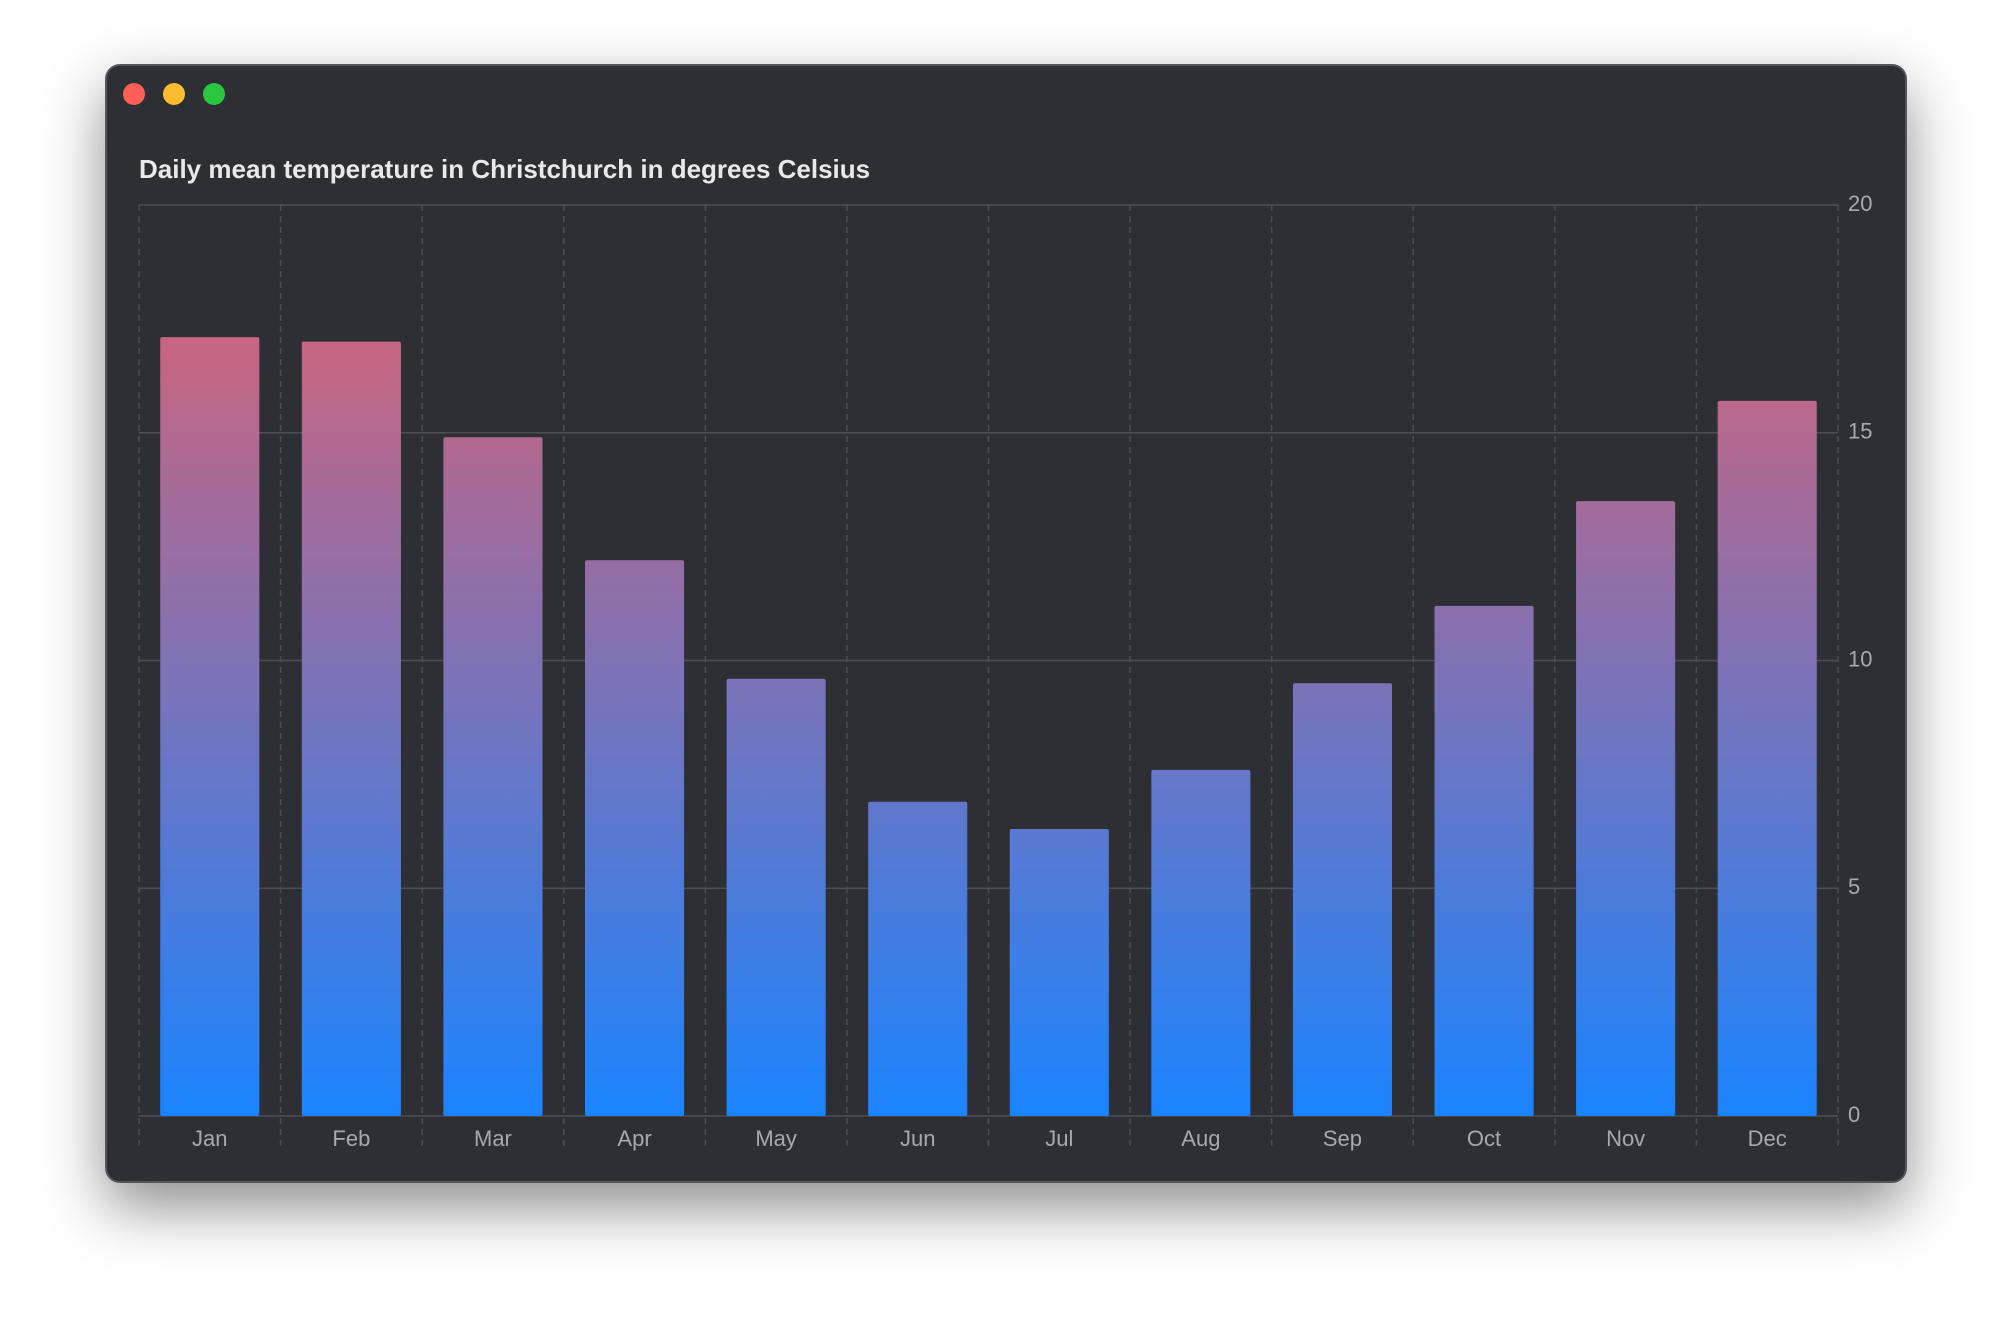  What do you see at coordinates (1860, 658) in the screenshot?
I see `y-tick-label: 10` at bounding box center [1860, 658].